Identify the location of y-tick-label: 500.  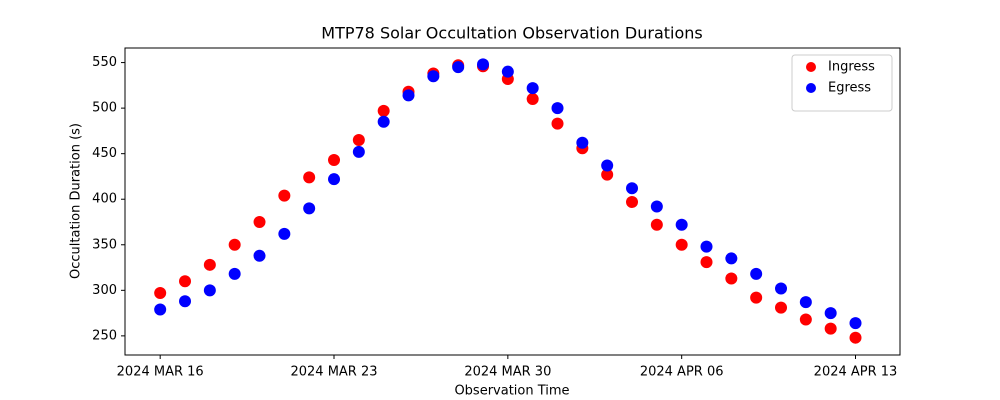
(104, 108).